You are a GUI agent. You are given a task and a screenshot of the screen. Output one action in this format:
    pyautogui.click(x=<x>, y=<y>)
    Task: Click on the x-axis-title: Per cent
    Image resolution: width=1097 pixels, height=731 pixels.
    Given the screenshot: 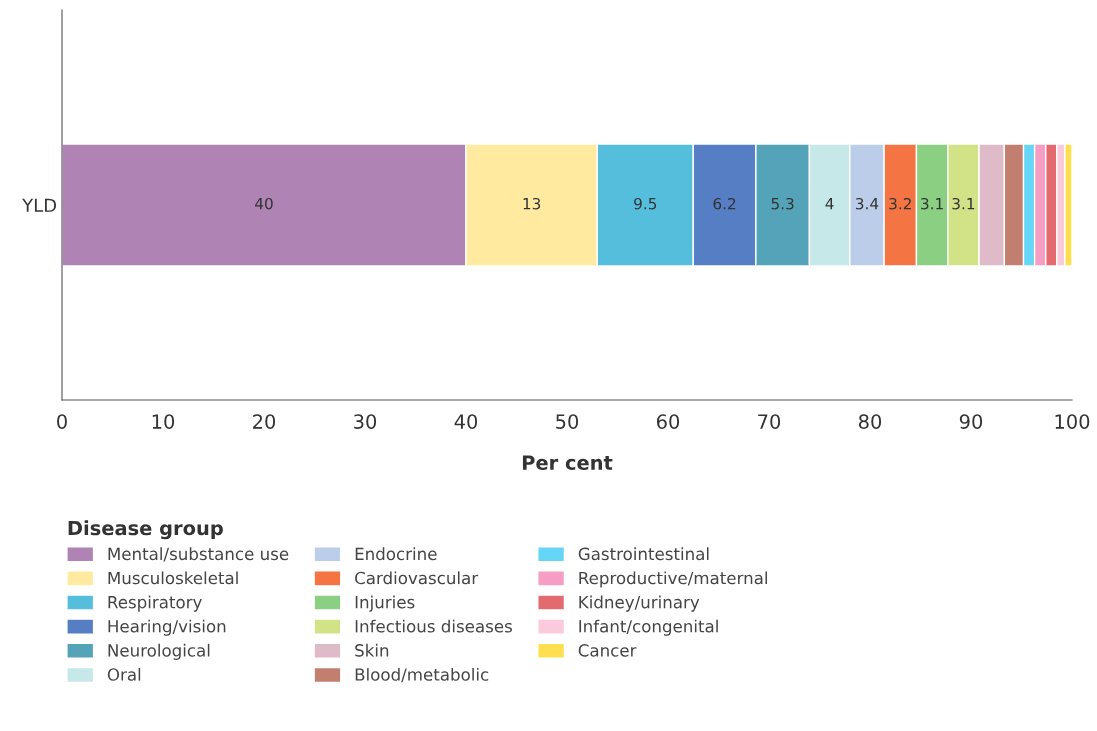 What is the action you would take?
    pyautogui.click(x=567, y=462)
    